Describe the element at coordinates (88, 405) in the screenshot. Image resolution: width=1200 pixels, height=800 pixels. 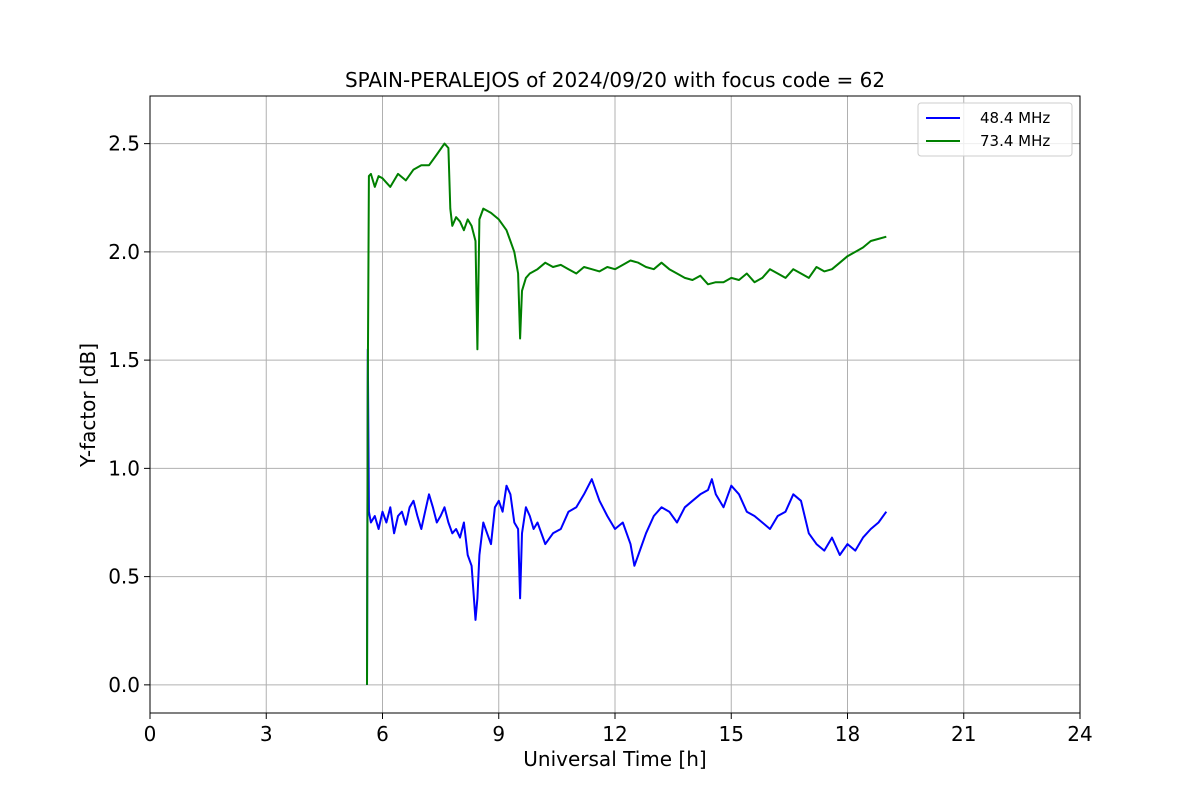
I see `y-axis-title: Y-factor [dB]` at that location.